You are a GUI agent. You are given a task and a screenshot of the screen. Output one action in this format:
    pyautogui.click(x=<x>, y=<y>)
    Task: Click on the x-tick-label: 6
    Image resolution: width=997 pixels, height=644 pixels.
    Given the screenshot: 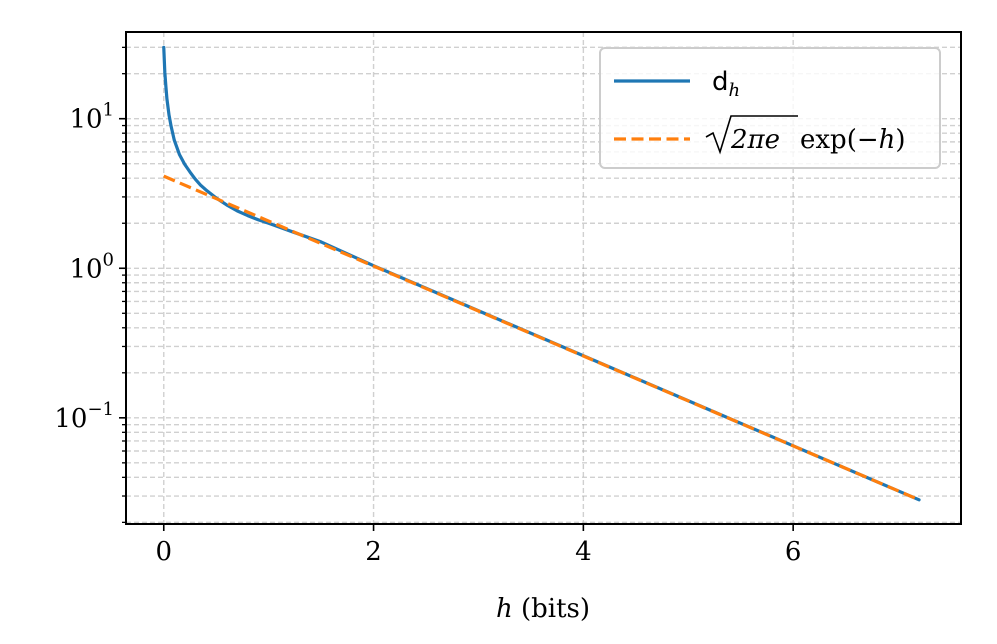 What is the action you would take?
    pyautogui.click(x=793, y=552)
    